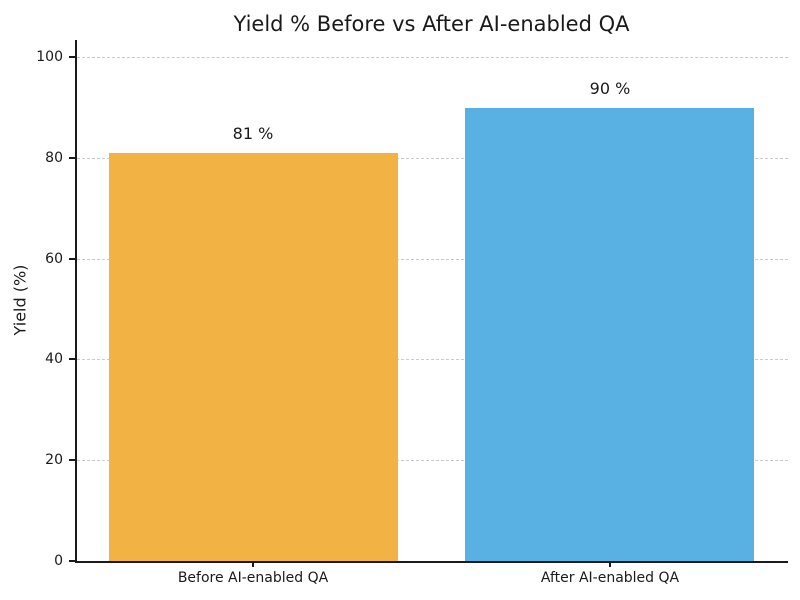  Describe the element at coordinates (54, 157) in the screenshot. I see `y-tick-label-80: 80` at that location.